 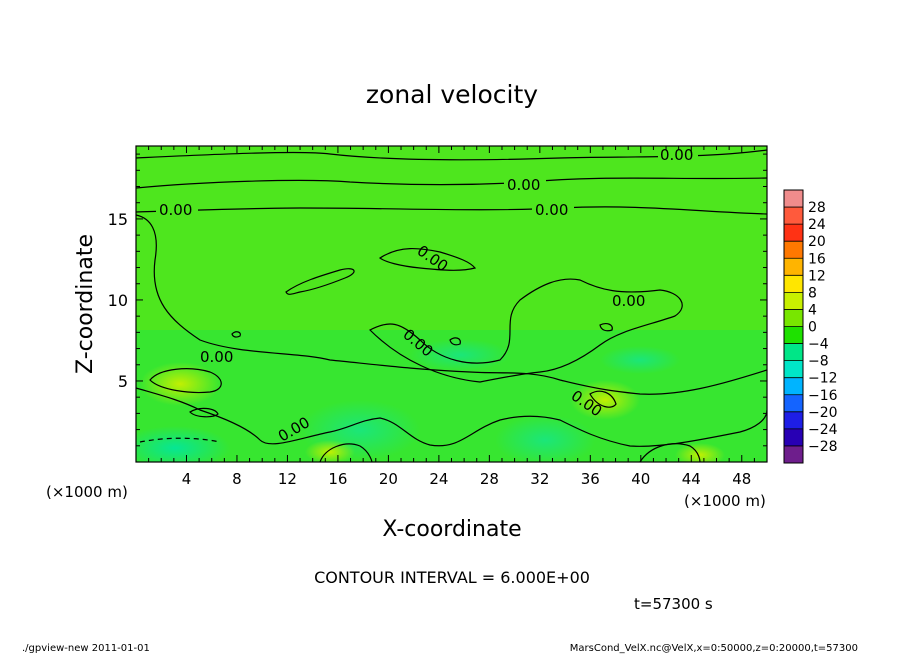 I want to click on colorbar-label: 16, so click(x=817, y=259).